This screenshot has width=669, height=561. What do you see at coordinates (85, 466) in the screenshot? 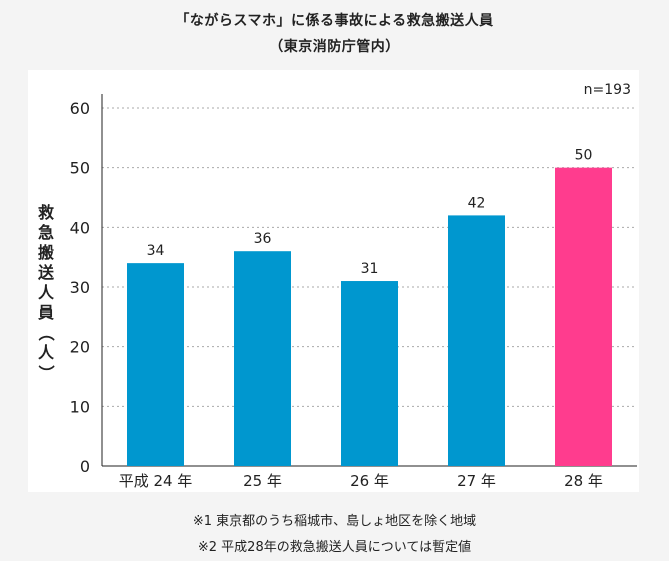
I see `y-tick-label: 0` at bounding box center [85, 466].